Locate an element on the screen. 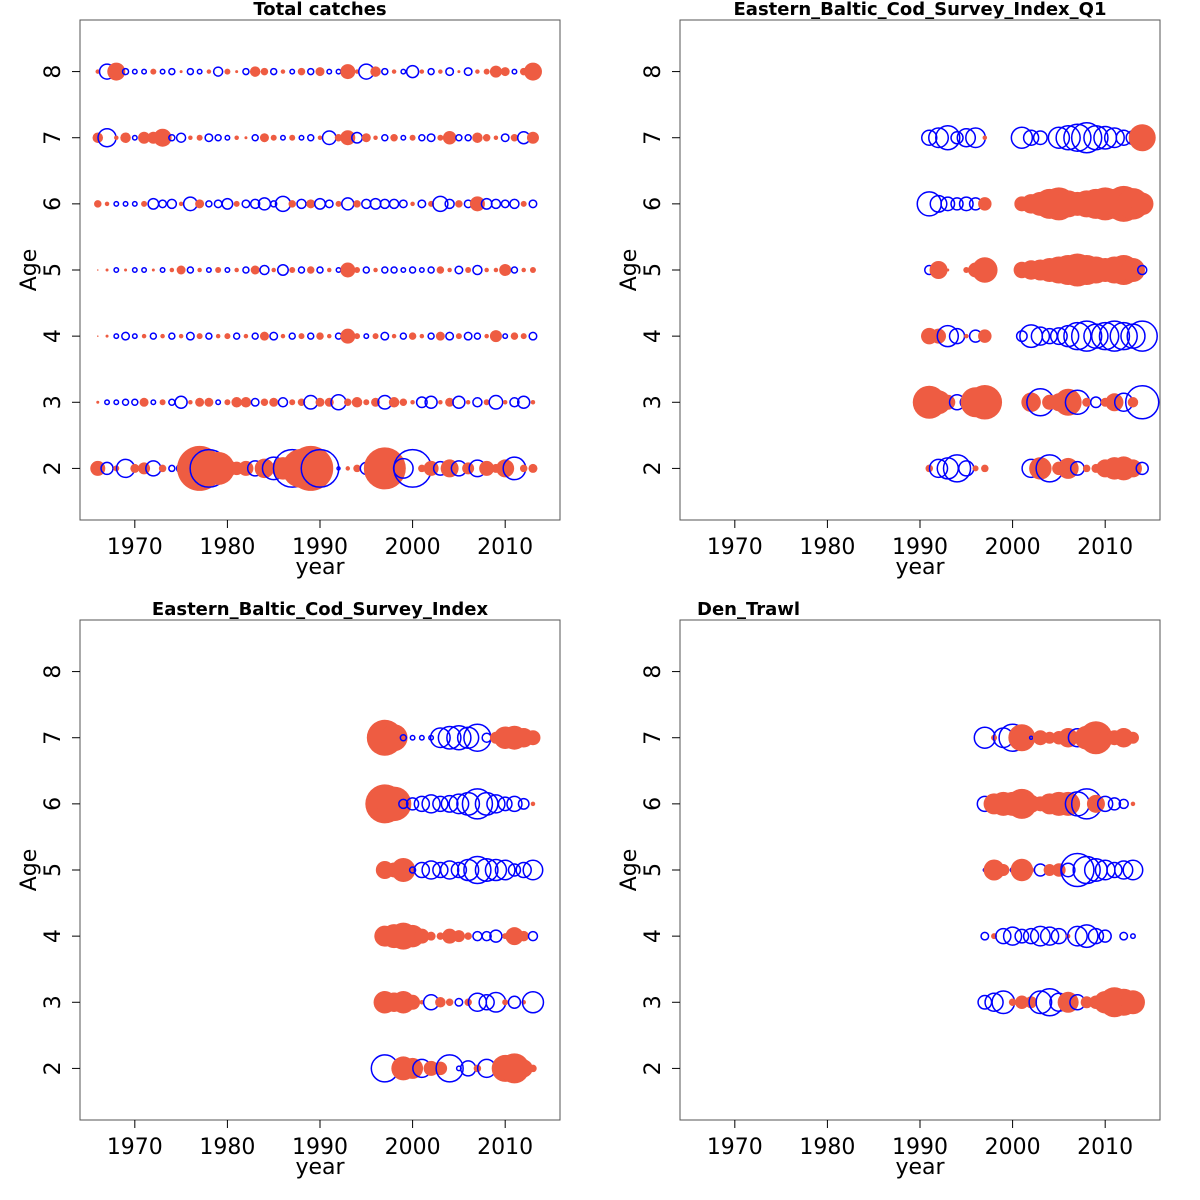 The height and width of the screenshot is (1200, 1200). plot-area is located at coordinates (1036, 302).